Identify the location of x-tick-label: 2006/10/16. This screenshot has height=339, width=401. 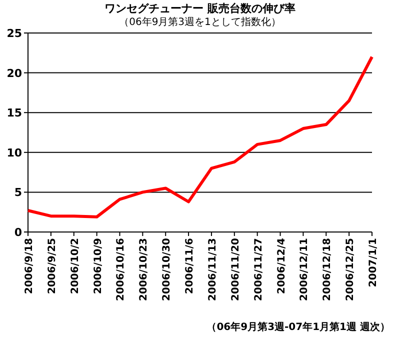
(121, 269).